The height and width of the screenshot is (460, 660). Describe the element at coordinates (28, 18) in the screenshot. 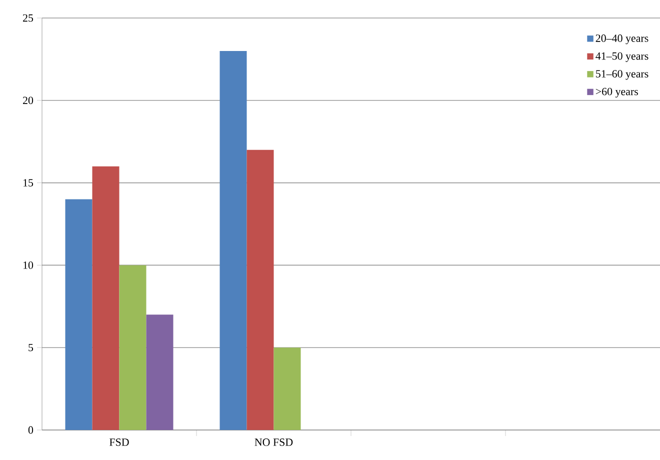

I see `y-tick-label: 25` at that location.